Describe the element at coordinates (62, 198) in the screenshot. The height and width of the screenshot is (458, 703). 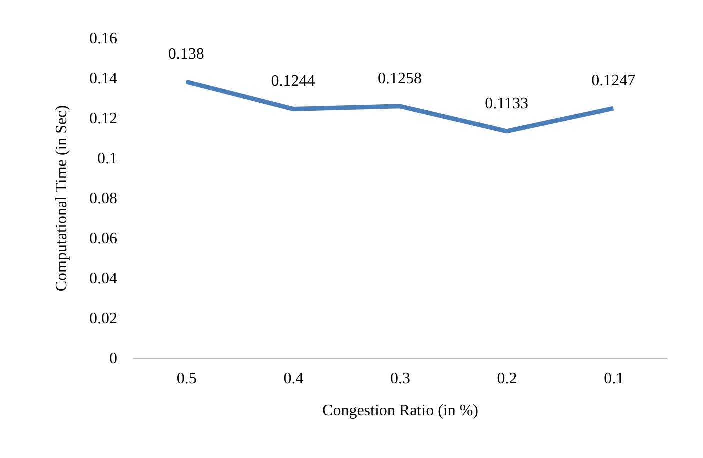
I see `y-axis-title: Computational Time (in Sec)` at that location.